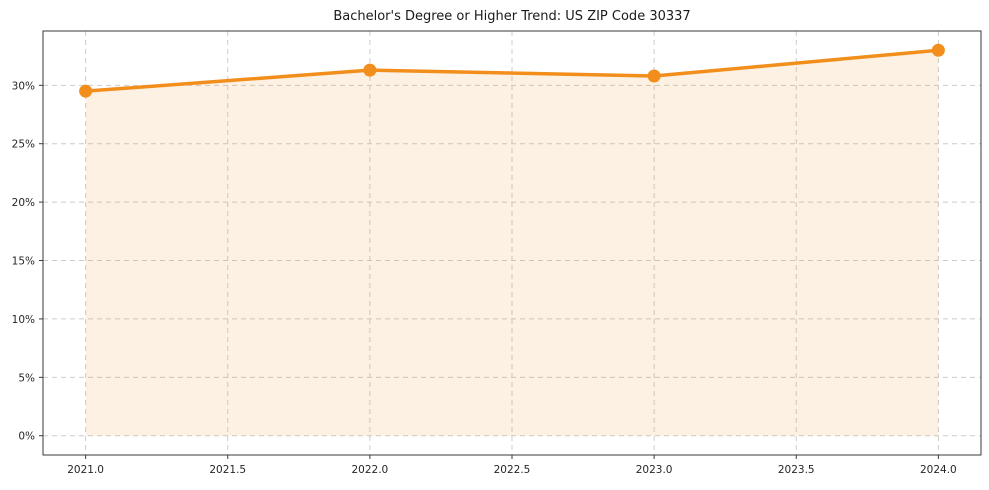  Describe the element at coordinates (654, 470) in the screenshot. I see `x-tick-label: 2023.0` at that location.